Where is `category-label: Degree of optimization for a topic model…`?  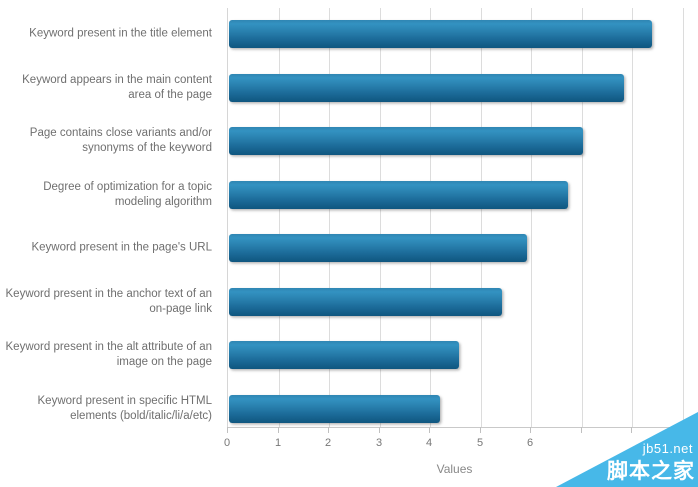
category-label: Degree of optimization for a topic model… is located at coordinates (127, 194).